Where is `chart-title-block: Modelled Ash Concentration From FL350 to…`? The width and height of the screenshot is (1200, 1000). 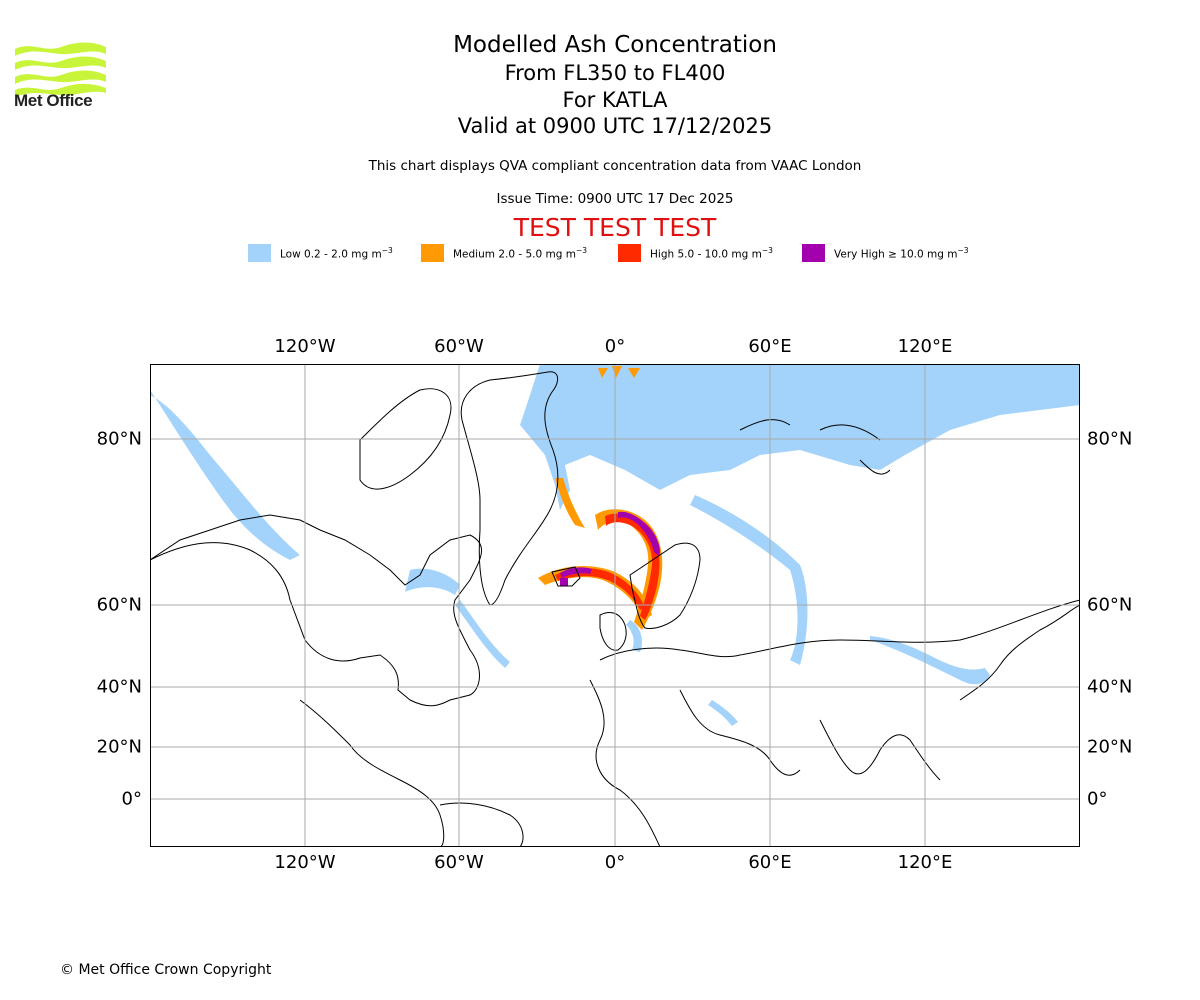
chart-title-block: Modelled Ash Concentration From FL350 to… is located at coordinates (615, 85).